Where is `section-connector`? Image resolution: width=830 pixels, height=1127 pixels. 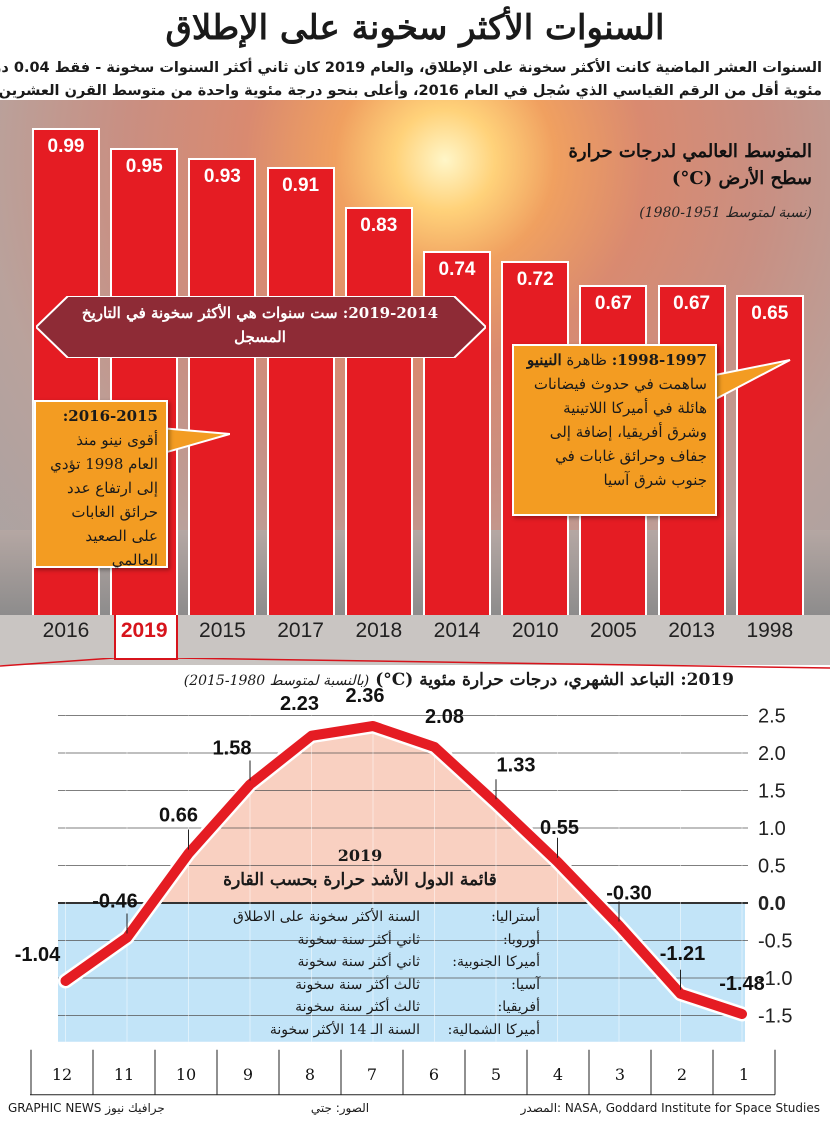 section-connector is located at coordinates (415, 663).